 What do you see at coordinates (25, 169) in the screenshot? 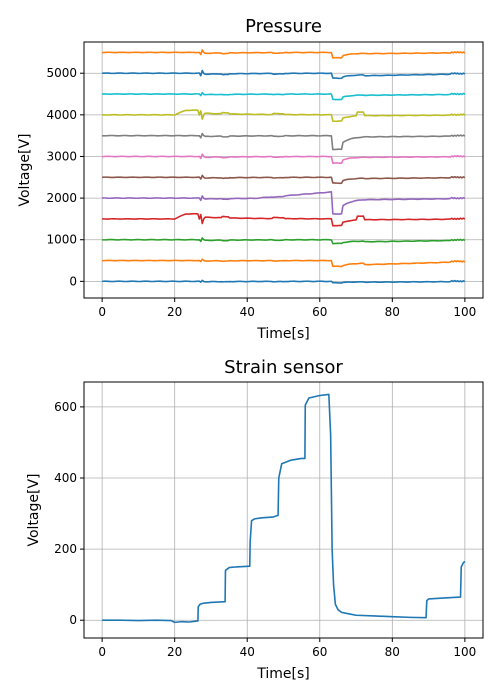
I see `pressure-ylabel: Voltage[V]` at bounding box center [25, 169].